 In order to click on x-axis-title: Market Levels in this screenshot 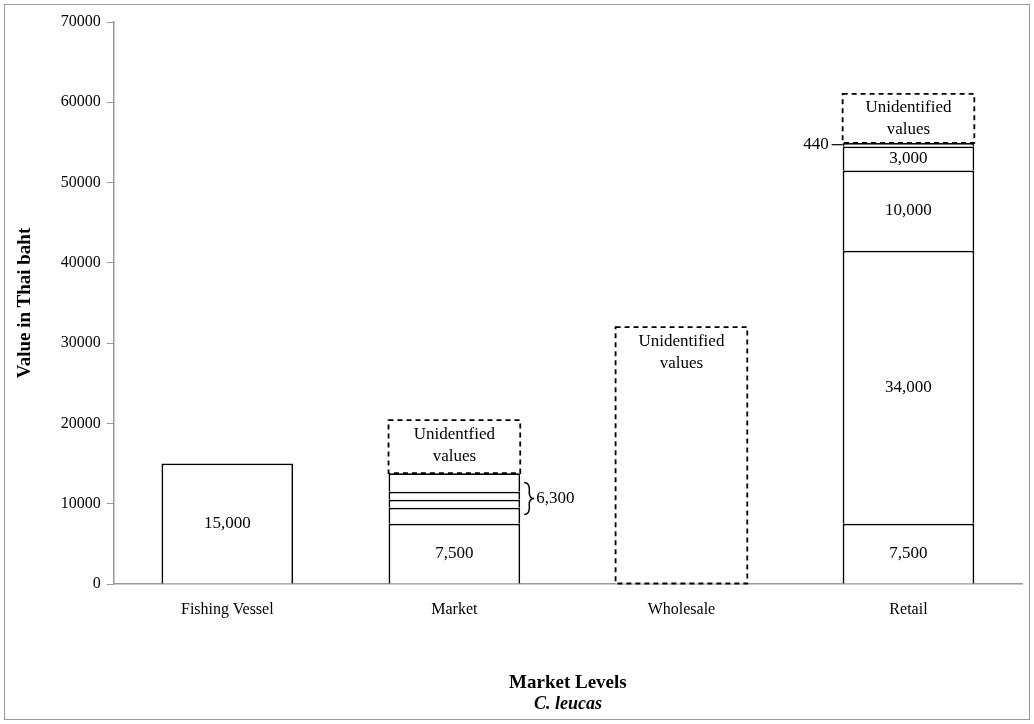, I will do `click(568, 681)`.